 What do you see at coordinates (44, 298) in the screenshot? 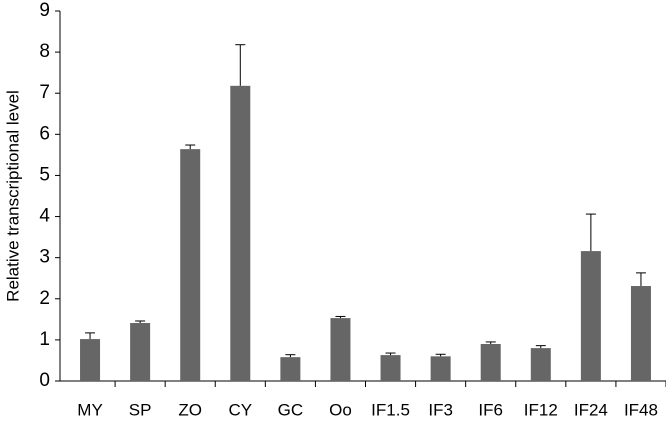
I see `y-tick-label: 2` at bounding box center [44, 298].